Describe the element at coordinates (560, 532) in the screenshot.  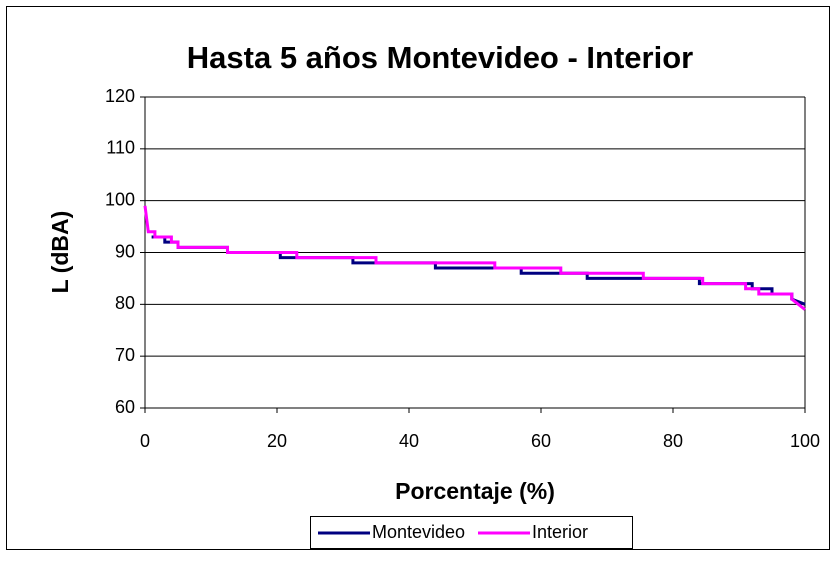
I see `legend-label: Interior` at that location.